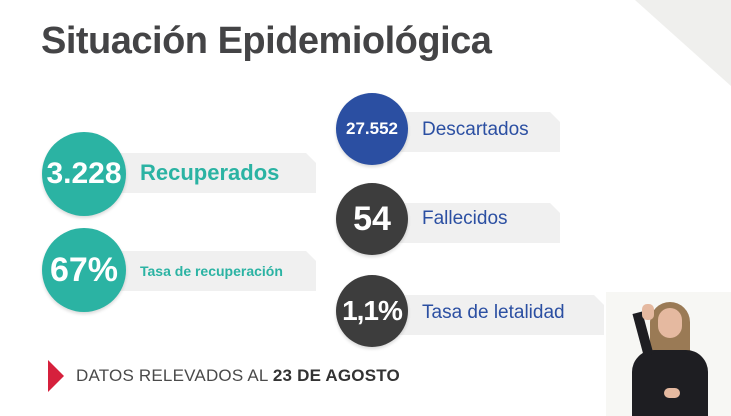 The height and width of the screenshot is (416, 731). What do you see at coordinates (174, 375) in the screenshot?
I see `footer-prefix: DATOS RELEVADOS AL` at bounding box center [174, 375].